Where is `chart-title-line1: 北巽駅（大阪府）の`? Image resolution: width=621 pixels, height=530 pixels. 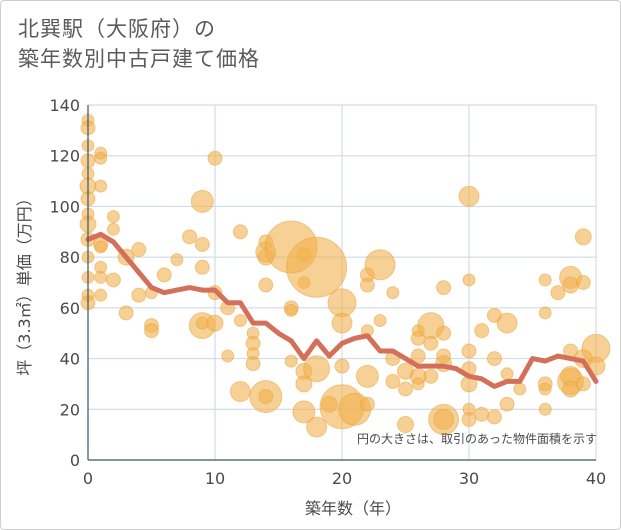 chart-title-line1: 北巽駅（大阪府）の is located at coordinates (117, 29).